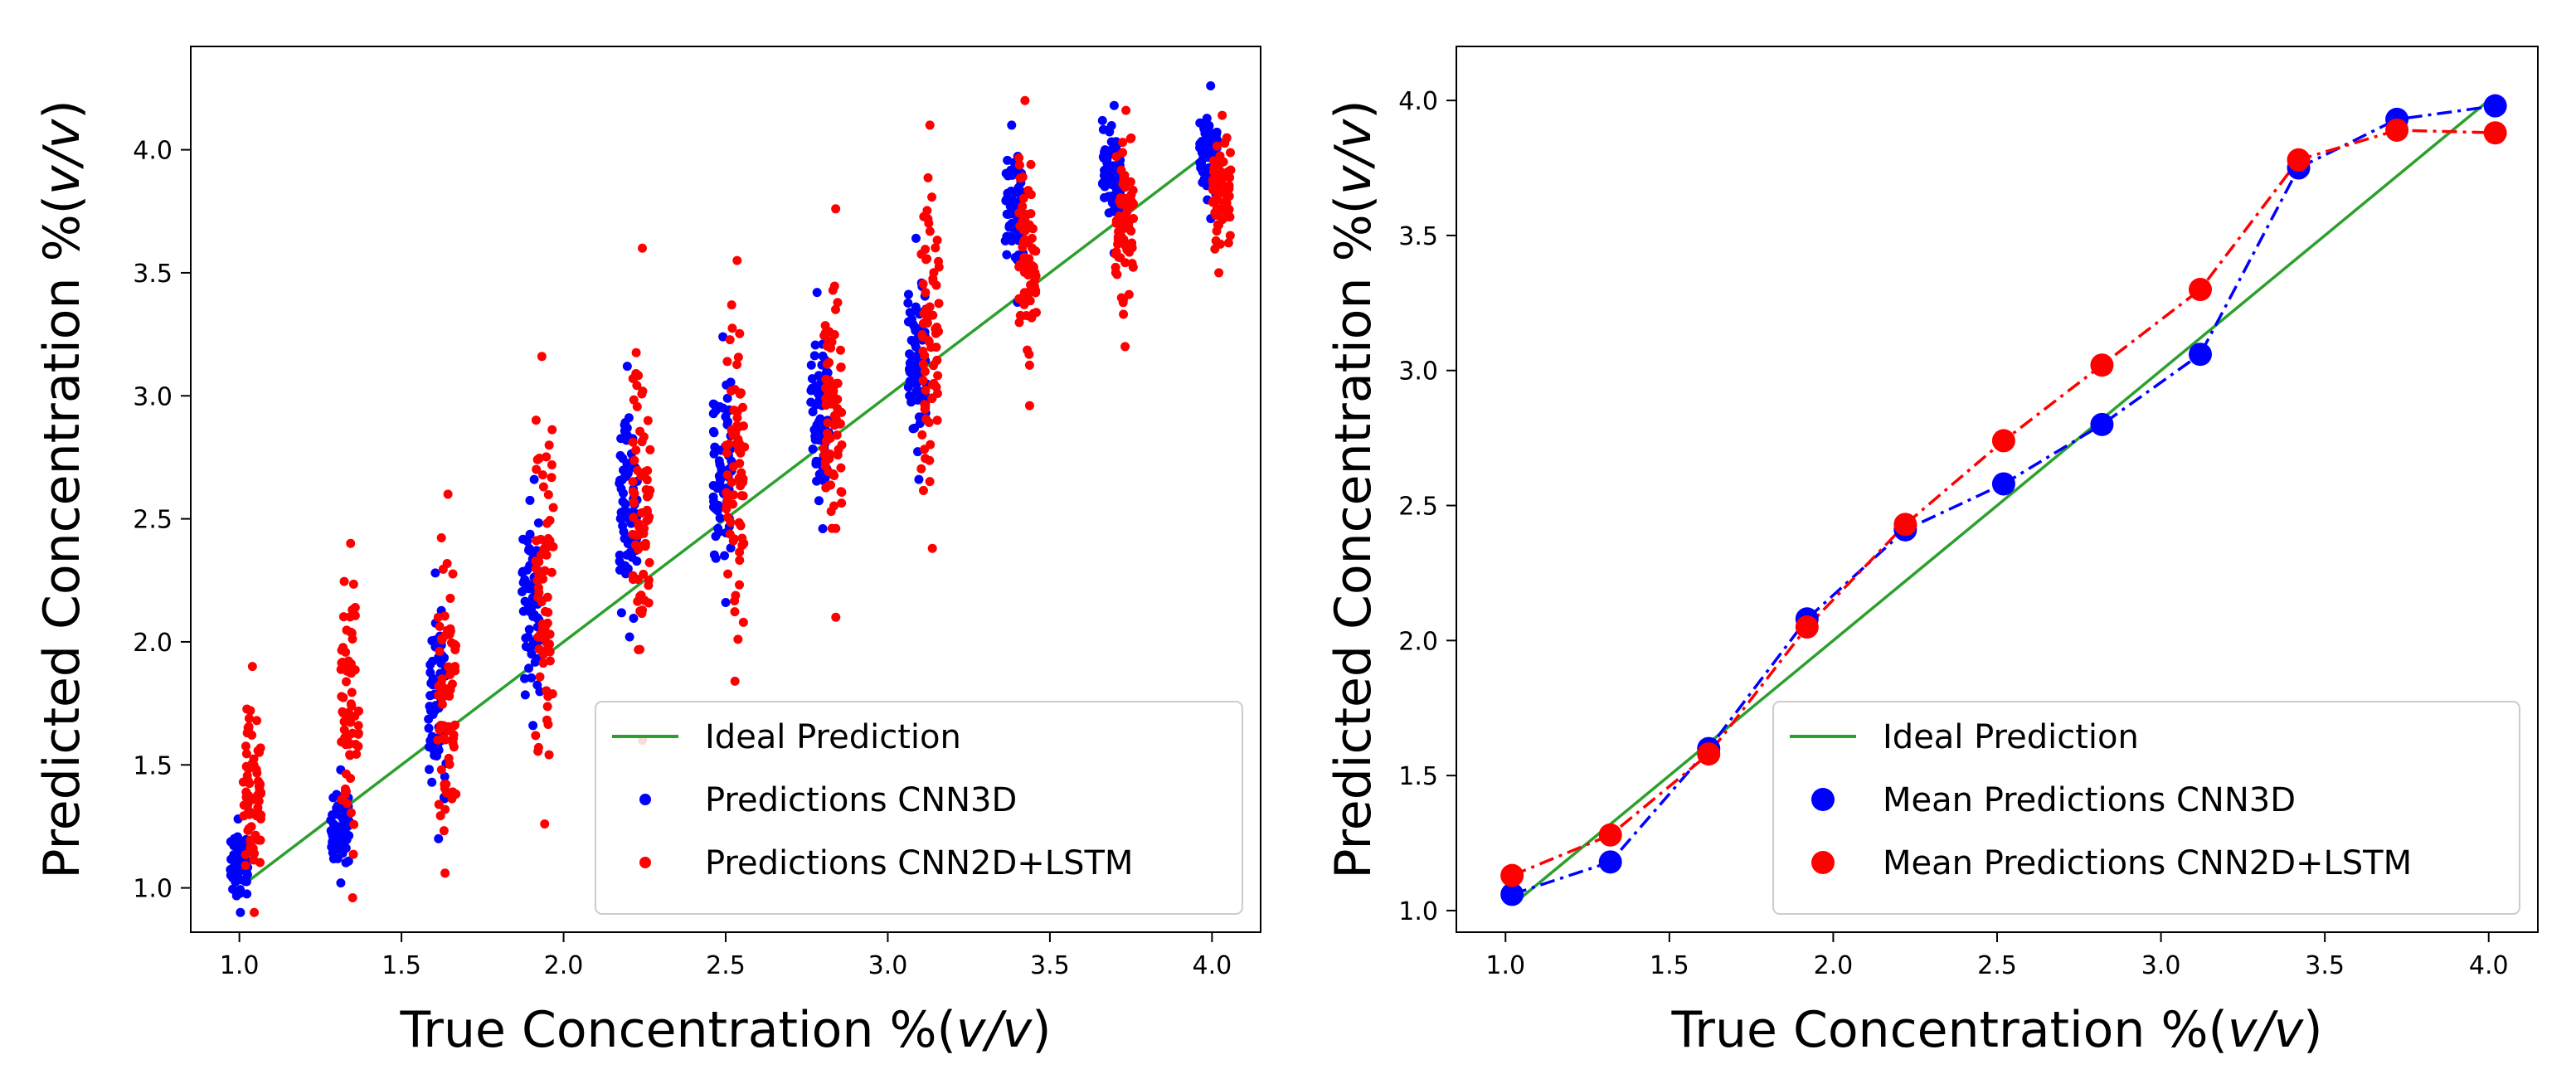 The height and width of the screenshot is (1074, 2576). I want to click on legend-label: Predictions CNN3D, so click(861, 800).